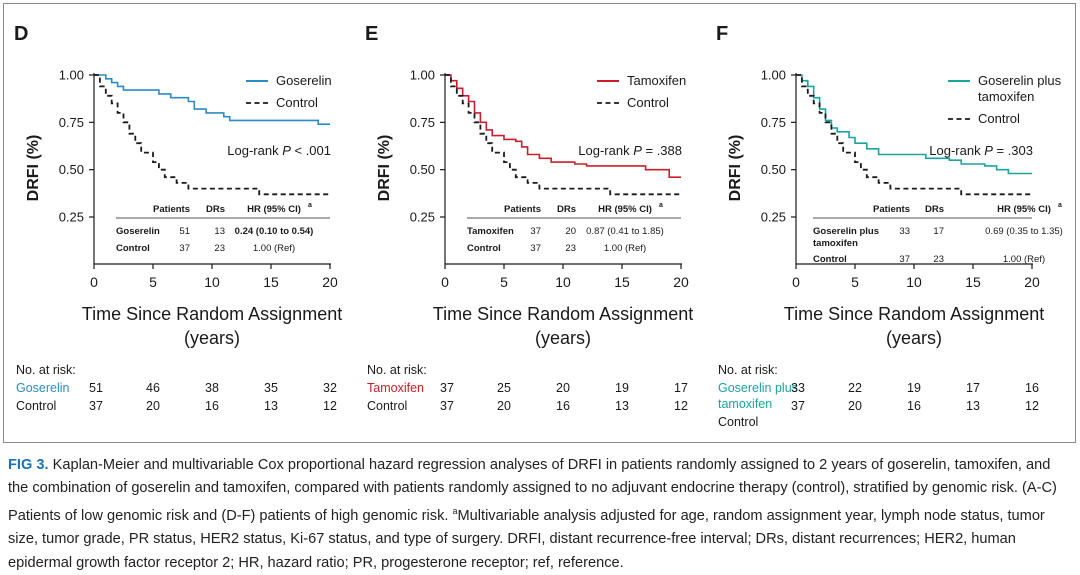 This screenshot has width=1080, height=575. Describe the element at coordinates (274, 231) in the screenshot. I see `panel-d-hr-row-hr: 0.24 (0.10 to 0.54)` at that location.